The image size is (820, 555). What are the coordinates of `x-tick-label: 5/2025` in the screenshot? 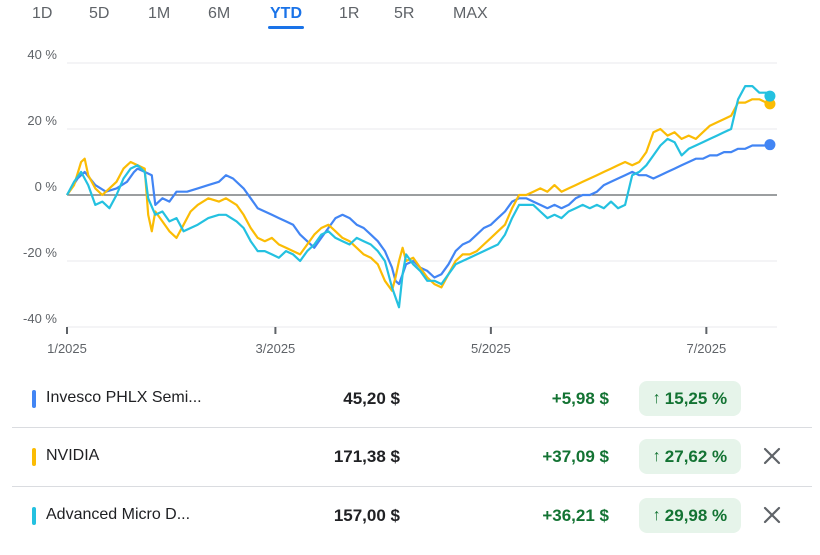 It's located at (491, 348).